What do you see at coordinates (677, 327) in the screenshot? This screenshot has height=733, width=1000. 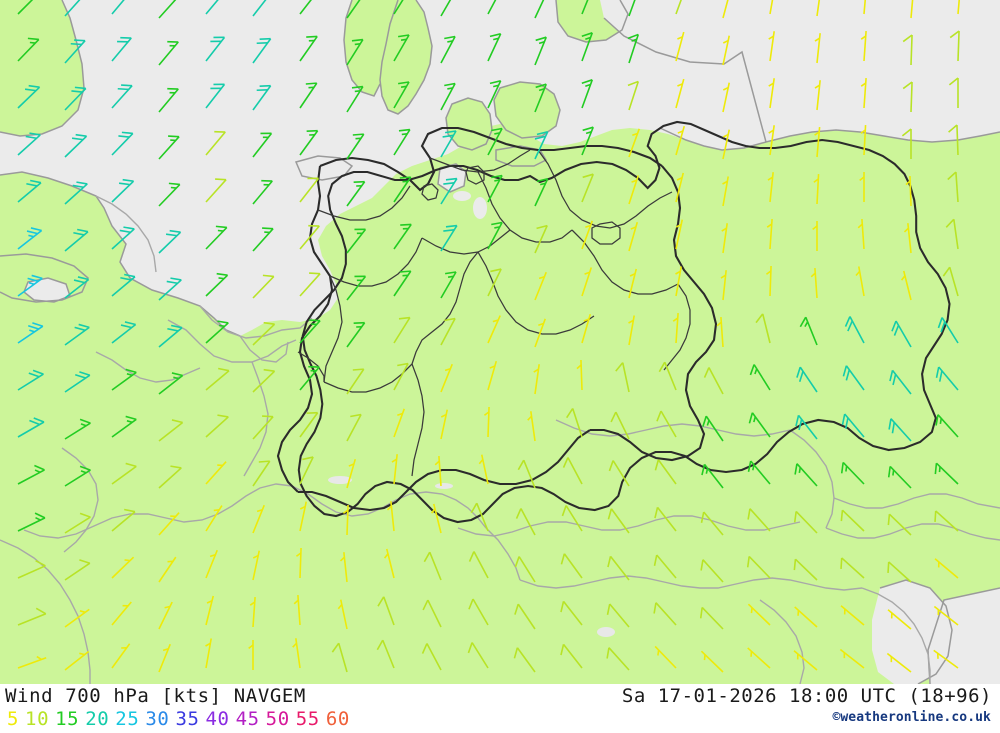 I see `state-border-sachsen-sn` at bounding box center [677, 327].